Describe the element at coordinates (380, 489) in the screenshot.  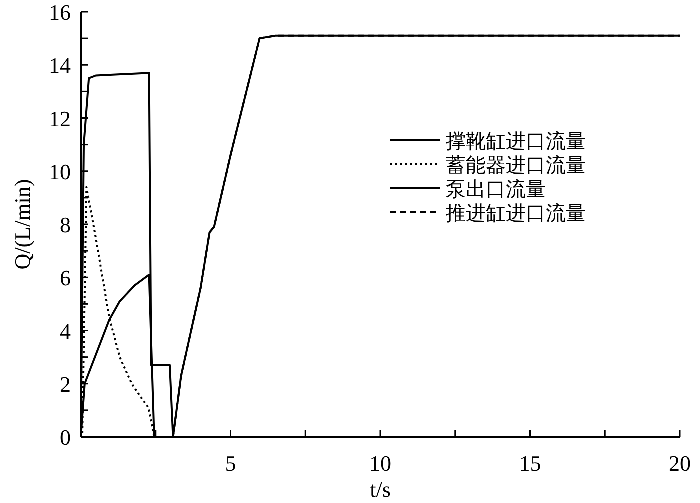
I see `x-axis-title: t/s` at that location.